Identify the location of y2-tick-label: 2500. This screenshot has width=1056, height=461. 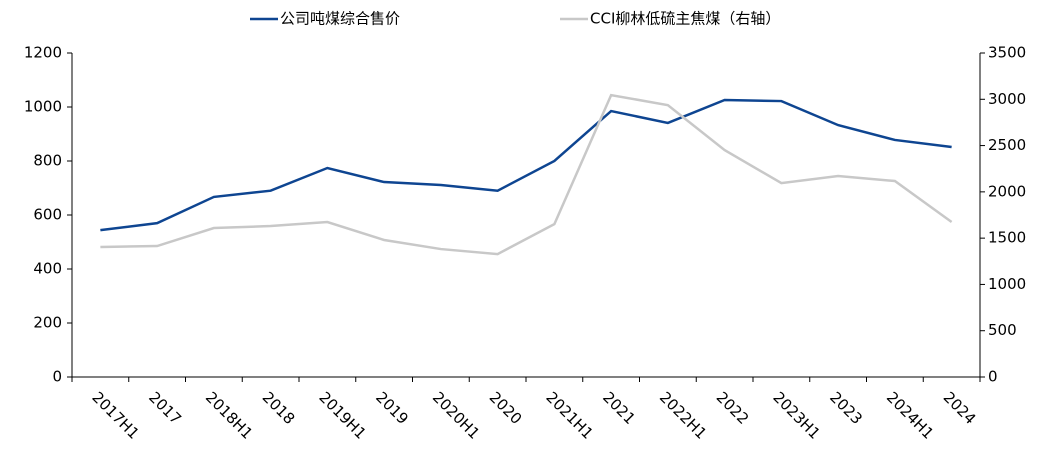
(1007, 145).